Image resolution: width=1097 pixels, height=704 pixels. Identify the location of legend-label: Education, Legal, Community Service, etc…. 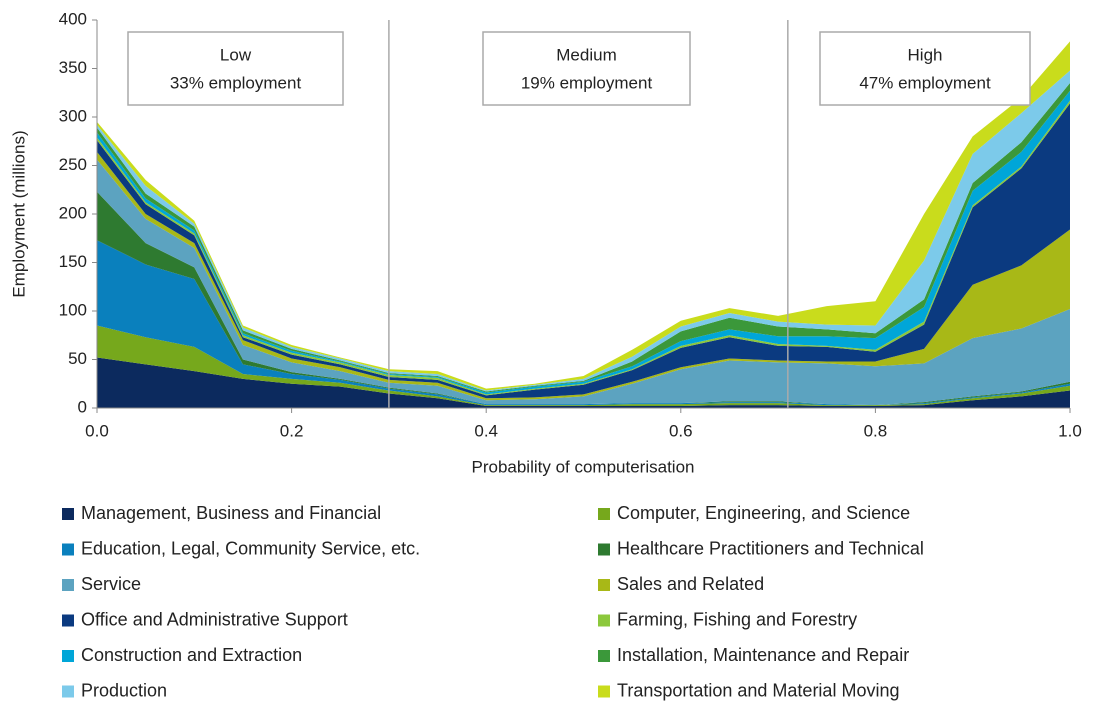
(250, 548).